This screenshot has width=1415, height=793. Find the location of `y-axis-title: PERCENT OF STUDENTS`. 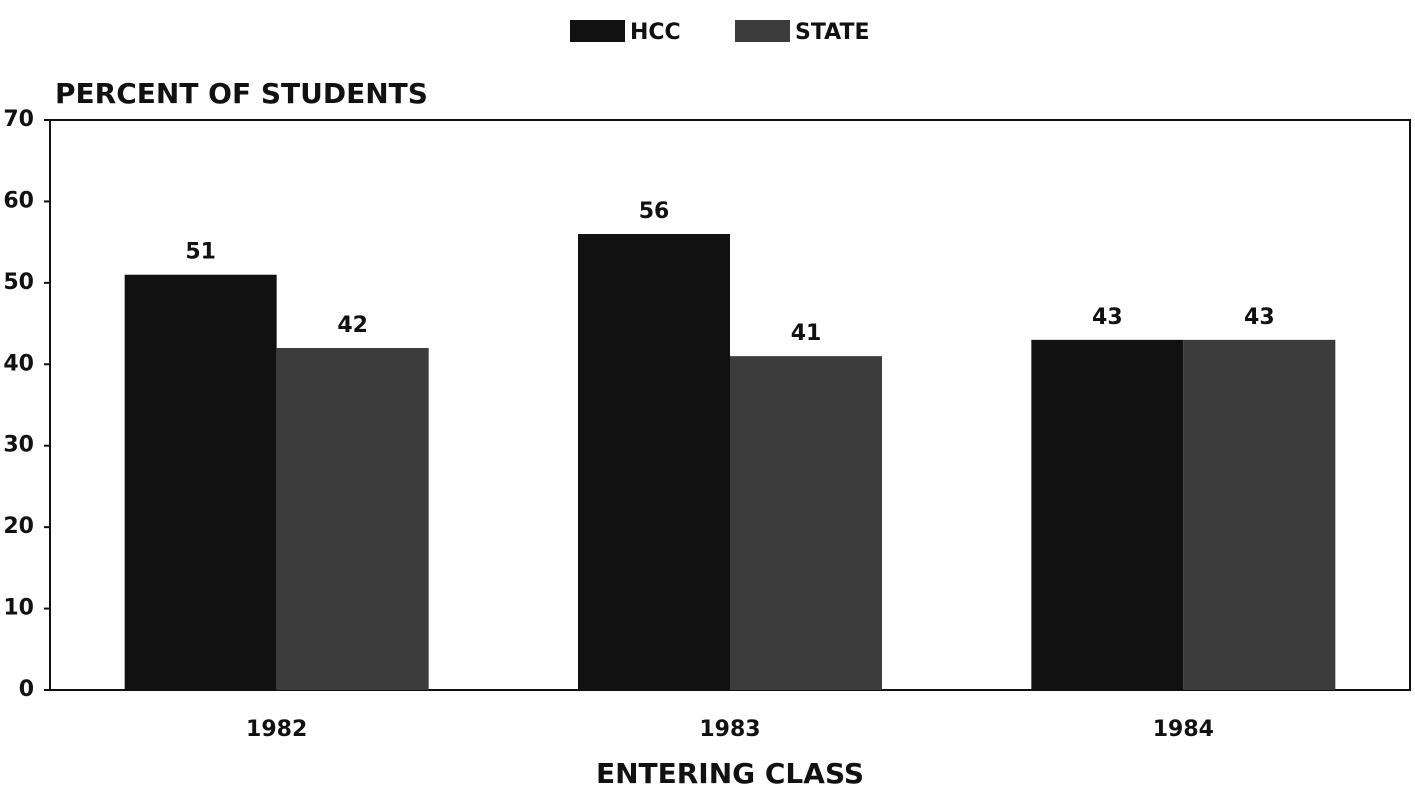

y-axis-title: PERCENT OF STUDENTS is located at coordinates (241, 93).